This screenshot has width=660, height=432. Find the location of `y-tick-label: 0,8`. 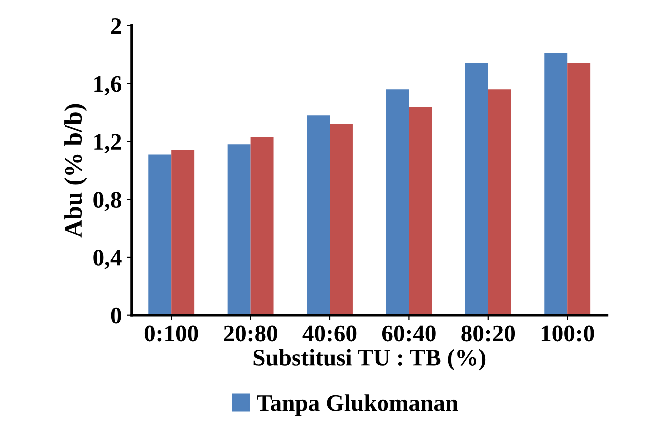

y-tick-label: 0,8 is located at coordinates (108, 202).